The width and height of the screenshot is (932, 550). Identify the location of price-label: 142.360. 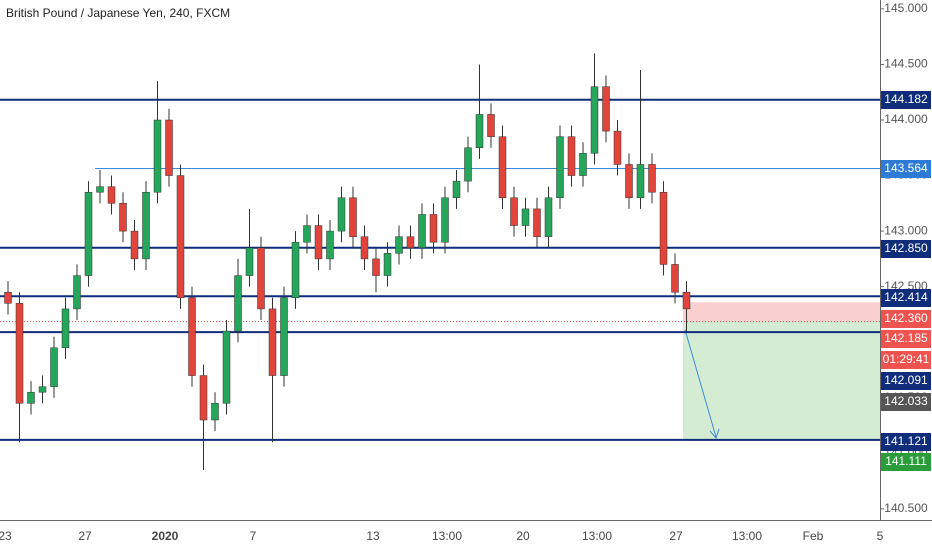
(906, 318).